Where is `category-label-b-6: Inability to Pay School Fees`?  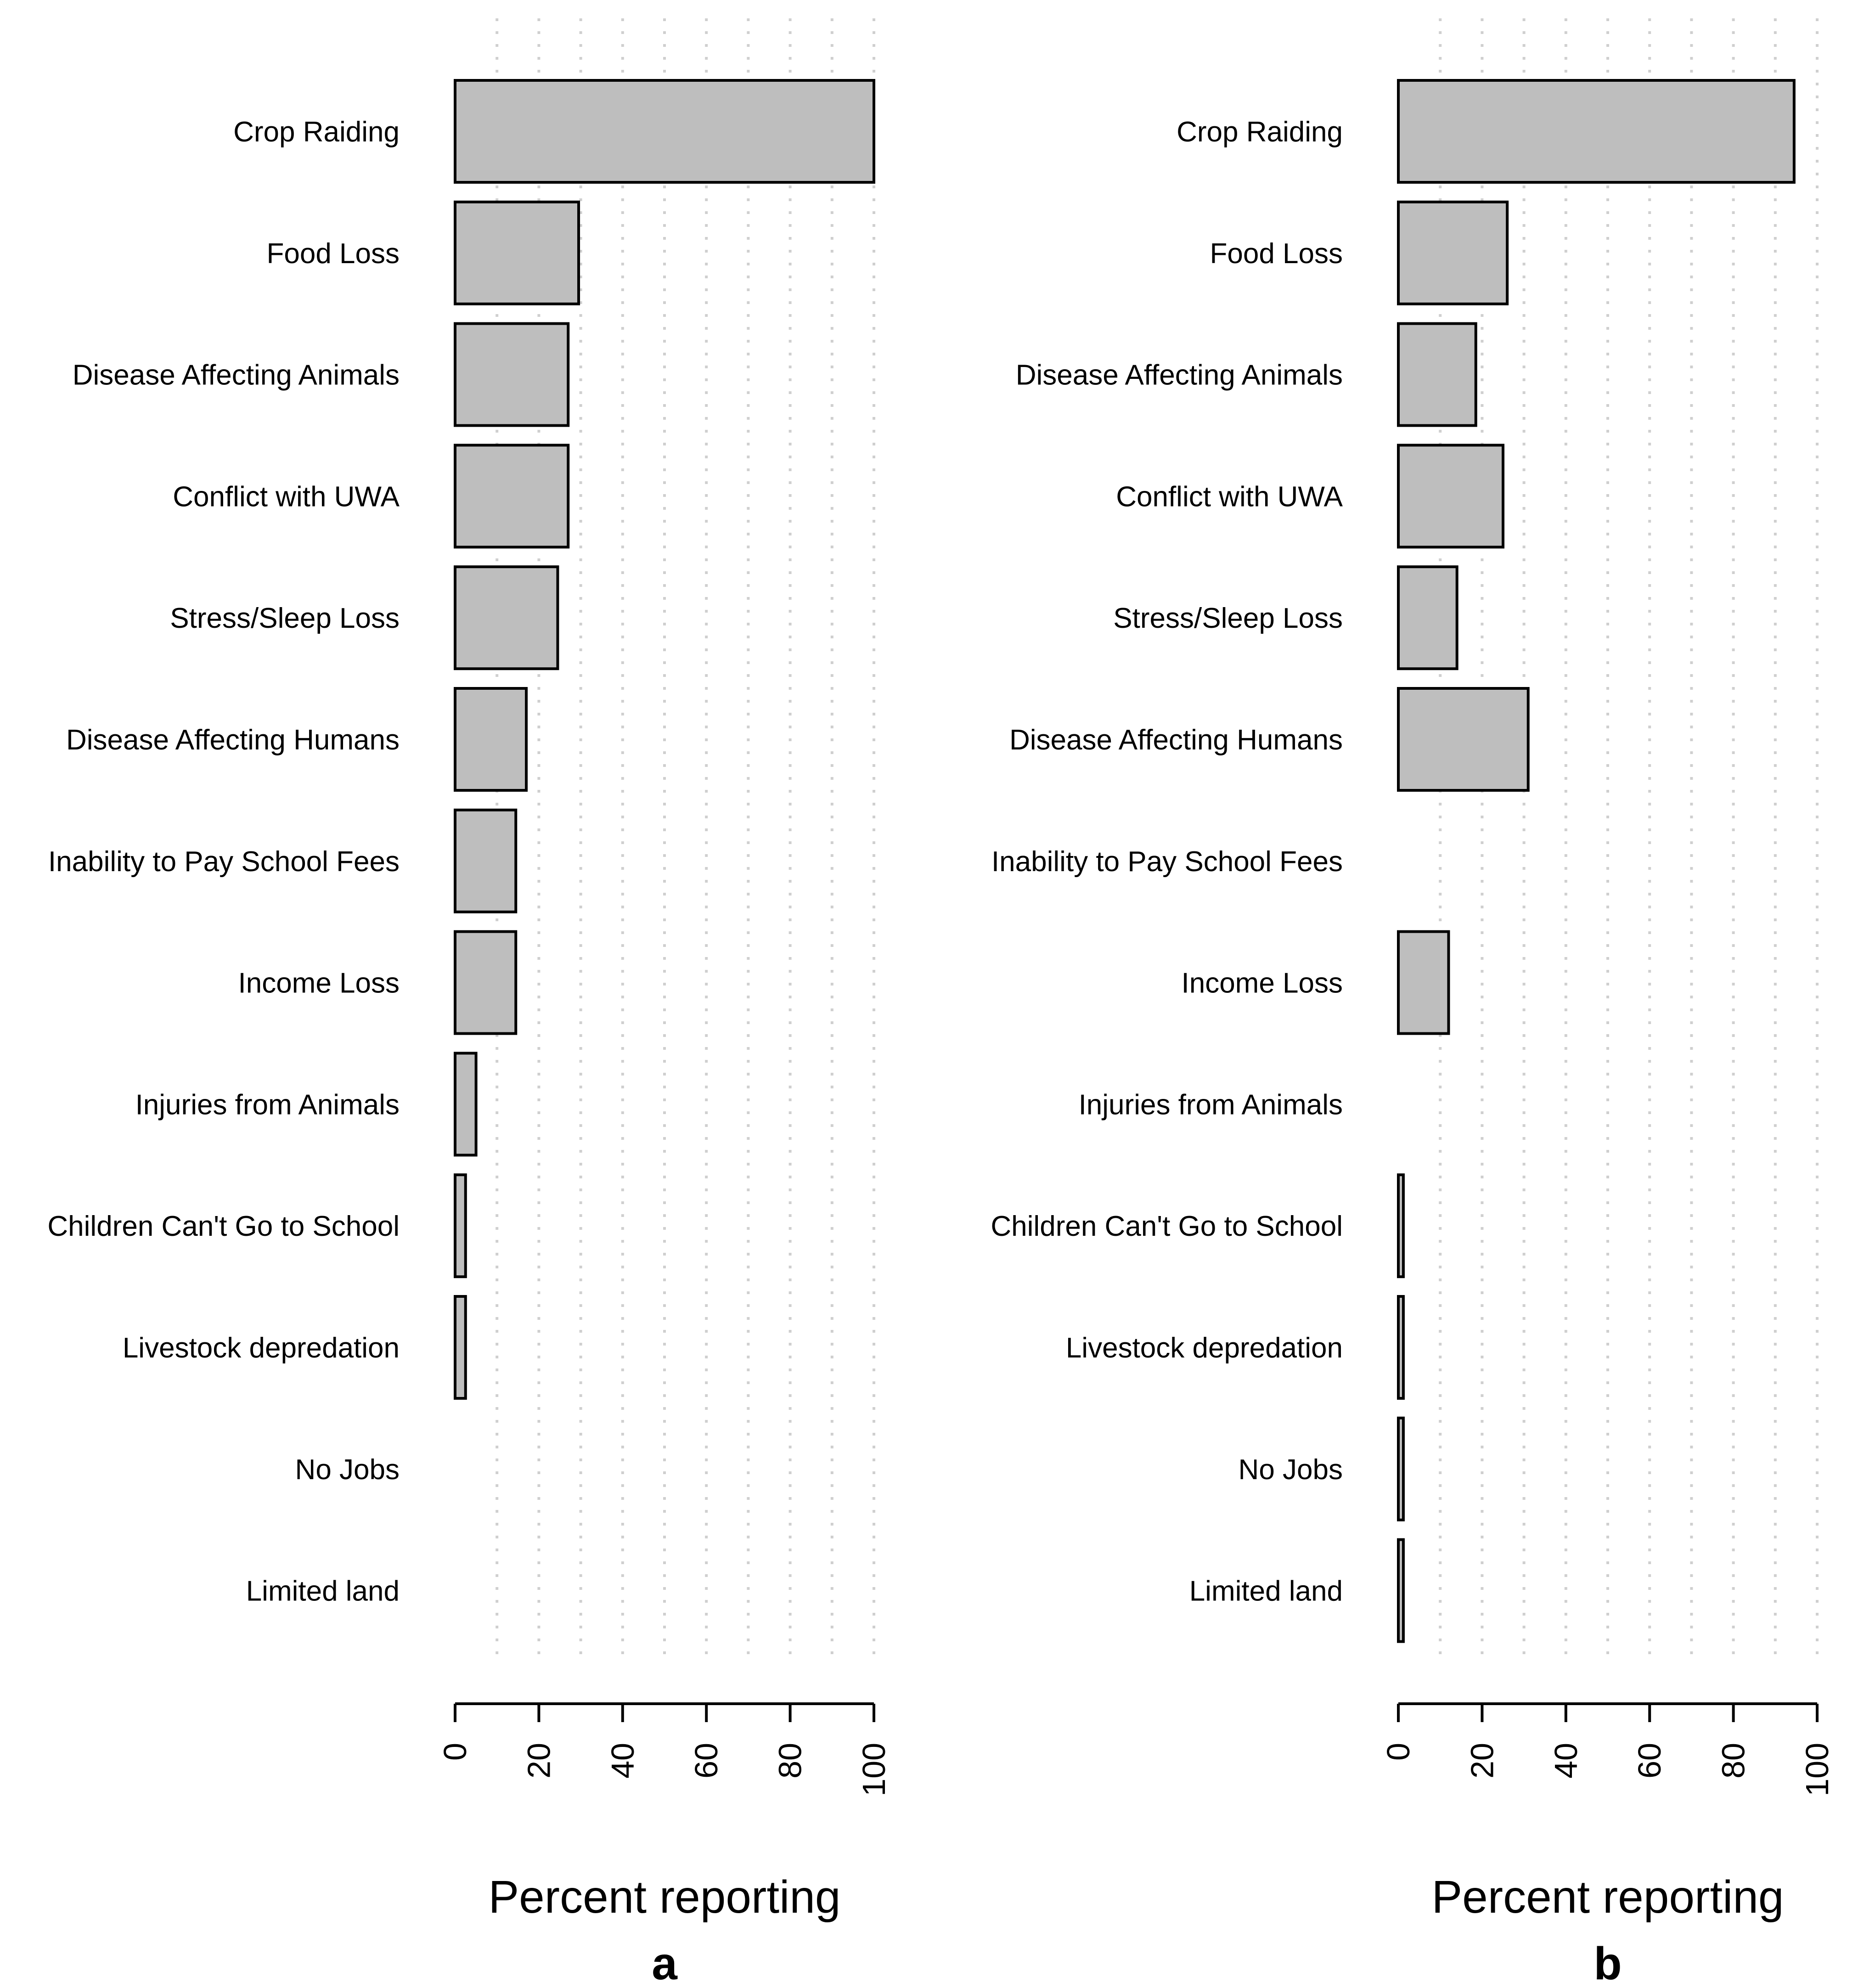
category-label-b-6: Inability to Pay School Fees is located at coordinates (1167, 862).